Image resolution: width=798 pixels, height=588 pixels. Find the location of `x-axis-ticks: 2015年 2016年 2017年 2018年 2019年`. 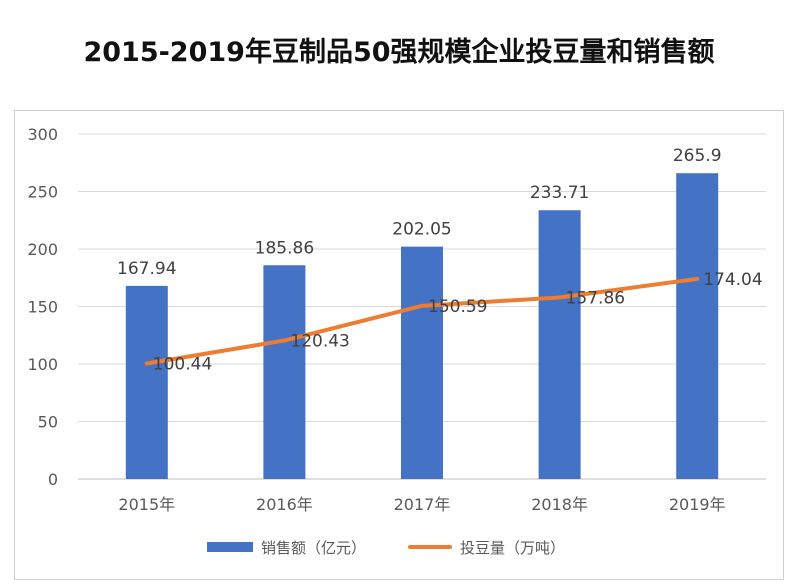

x-axis-ticks: 2015年 2016年 2017年 2018年 2019年 is located at coordinates (421, 504).